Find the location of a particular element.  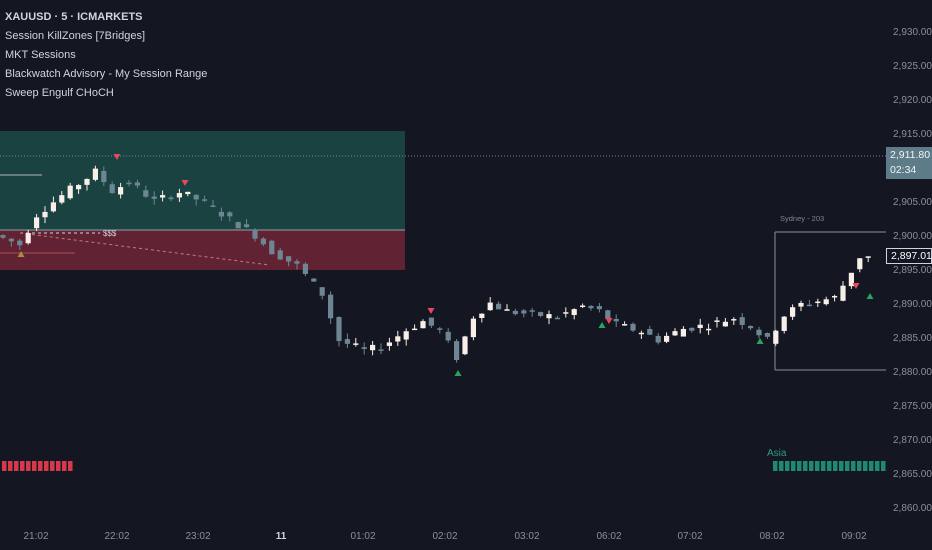

time-axis-label: 22:02 is located at coordinates (116, 536).